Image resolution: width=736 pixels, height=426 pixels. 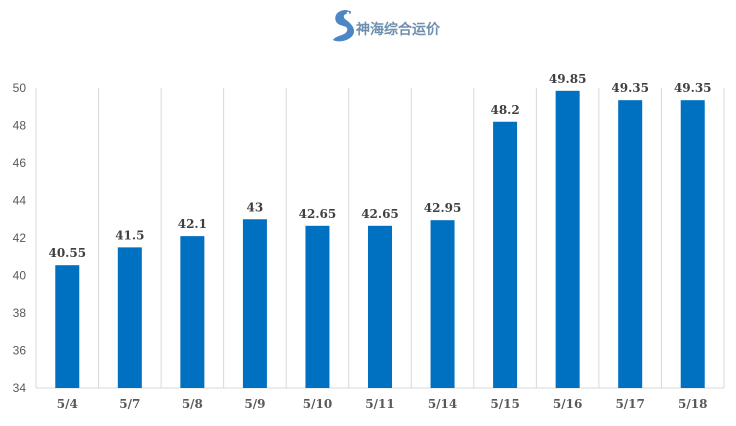 What do you see at coordinates (629, 404) in the screenshot?
I see `x-tick-label: 5/17` at bounding box center [629, 404].